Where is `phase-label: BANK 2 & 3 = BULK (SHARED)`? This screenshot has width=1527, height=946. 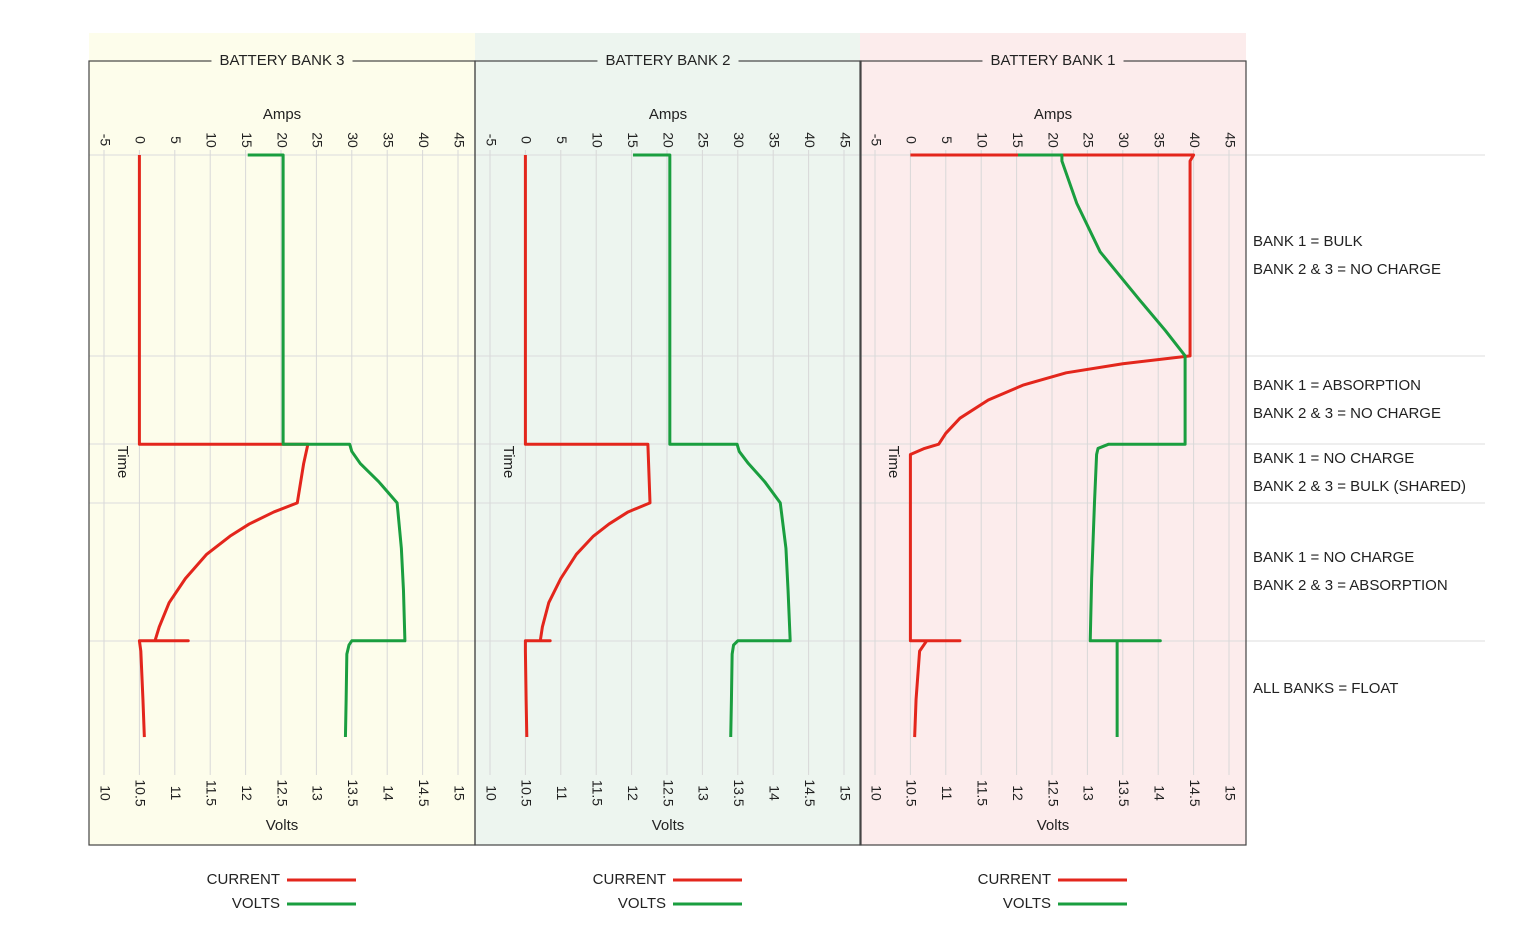
phase-label: BANK 2 & 3 = BULK (SHARED) is located at coordinates (1359, 486).